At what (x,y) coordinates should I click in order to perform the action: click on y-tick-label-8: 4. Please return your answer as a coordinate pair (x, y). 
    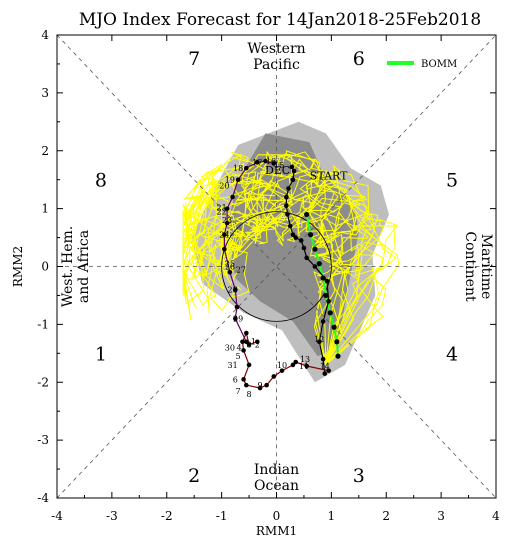
    Looking at the image, I should click on (45, 35).